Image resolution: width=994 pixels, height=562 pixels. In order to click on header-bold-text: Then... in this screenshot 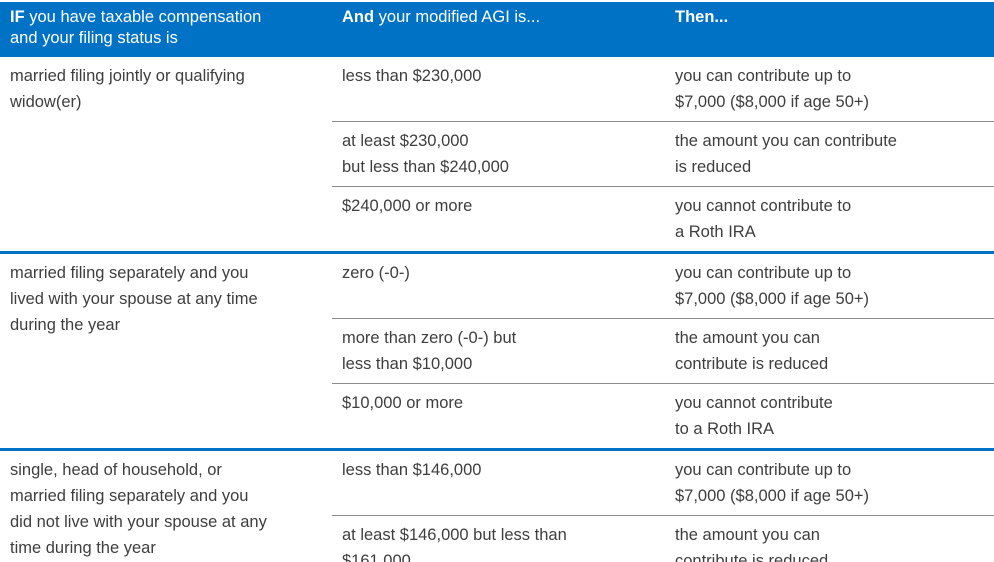, I will do `click(702, 17)`.